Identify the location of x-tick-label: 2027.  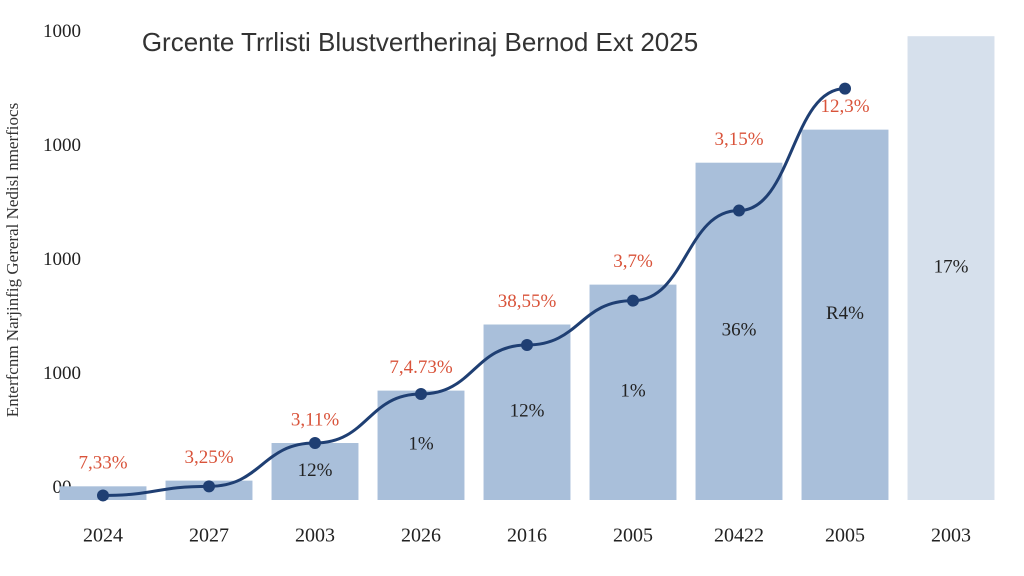
(209, 536).